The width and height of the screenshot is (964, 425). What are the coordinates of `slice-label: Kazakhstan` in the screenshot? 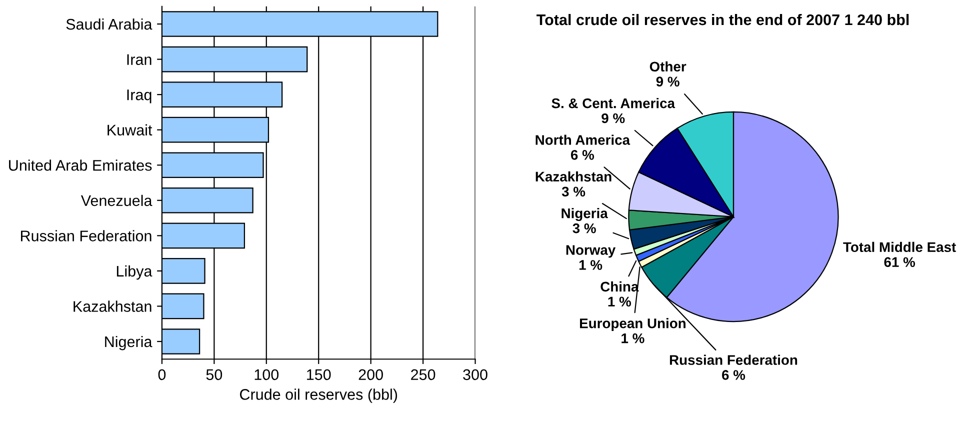 It's located at (574, 176).